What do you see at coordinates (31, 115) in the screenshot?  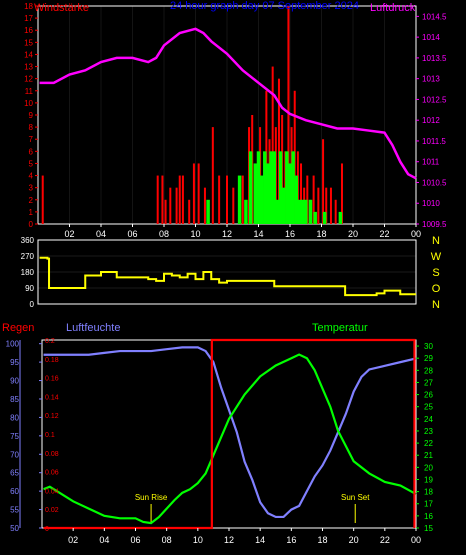 I see `wind-y-tick-label: 9` at bounding box center [31, 115].